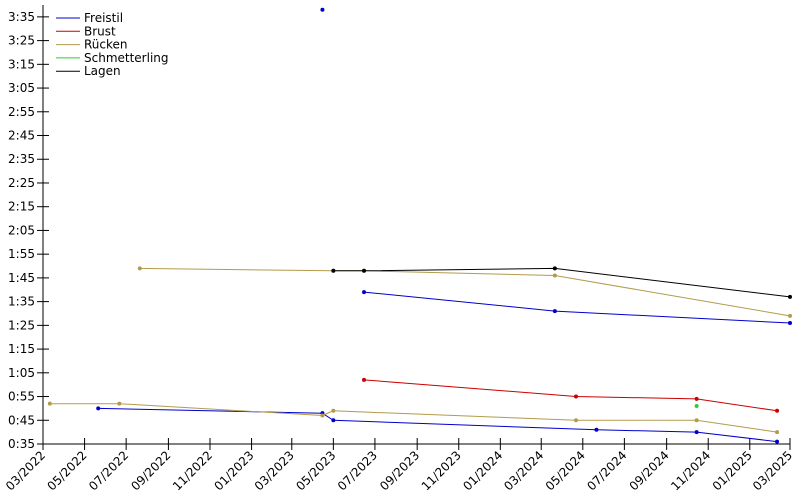 This screenshot has width=800, height=500. What do you see at coordinates (21, 278) in the screenshot?
I see `y-tick-label: 1:45` at bounding box center [21, 278].